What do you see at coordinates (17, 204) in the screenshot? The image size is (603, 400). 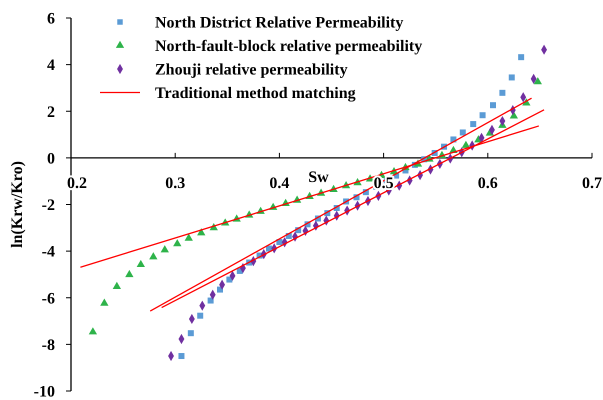 I see `y-axis-title: ln(Krw/Kro)` at bounding box center [17, 204].